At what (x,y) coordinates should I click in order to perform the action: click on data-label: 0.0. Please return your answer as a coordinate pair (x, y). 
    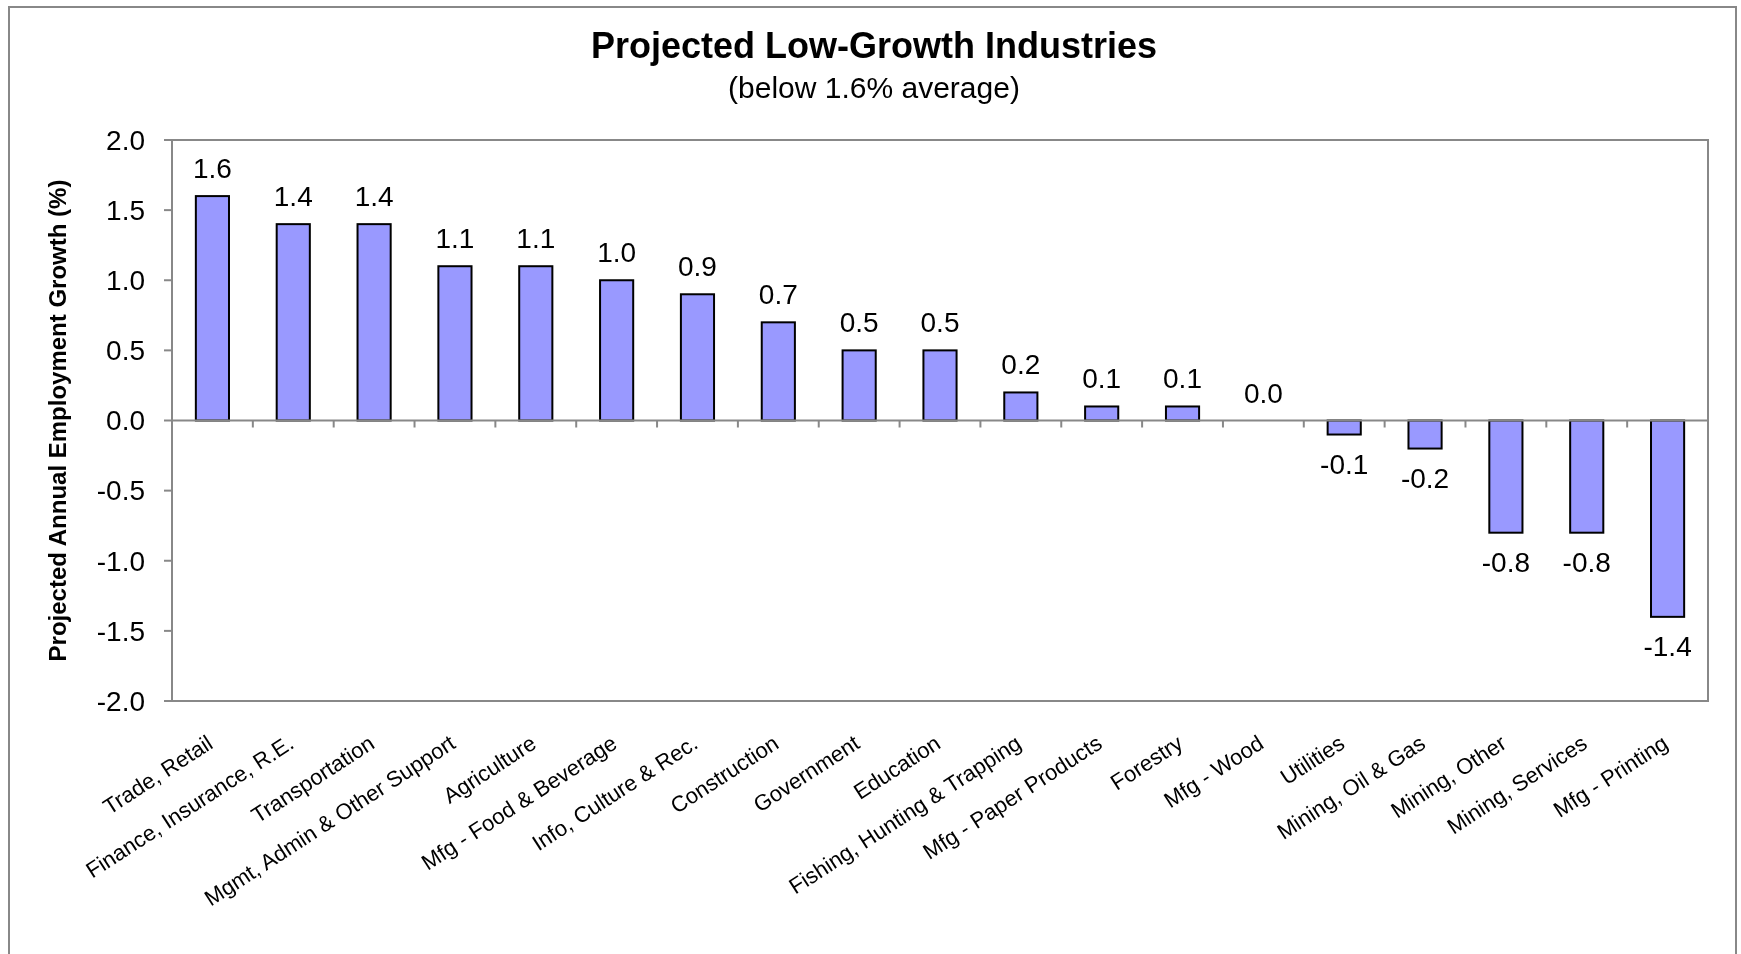
    Looking at the image, I should click on (1263, 393).